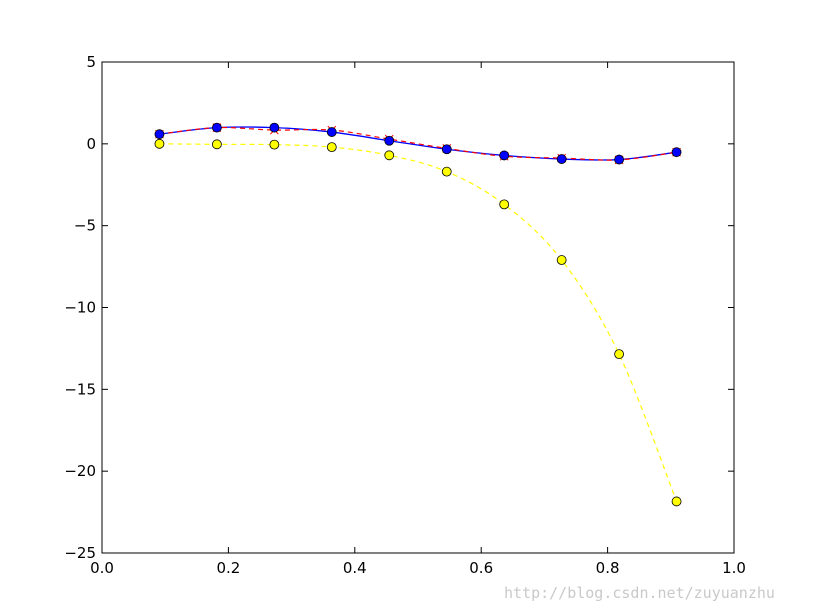 This screenshot has height=615, width=815. I want to click on x-tick-label: 0.6, so click(481, 568).